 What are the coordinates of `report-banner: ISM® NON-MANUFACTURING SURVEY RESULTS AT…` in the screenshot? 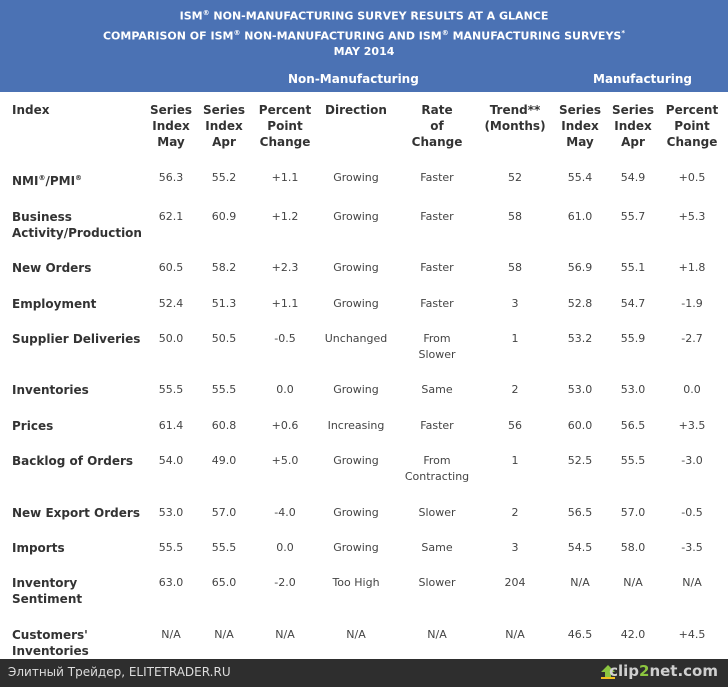 It's located at (364, 46).